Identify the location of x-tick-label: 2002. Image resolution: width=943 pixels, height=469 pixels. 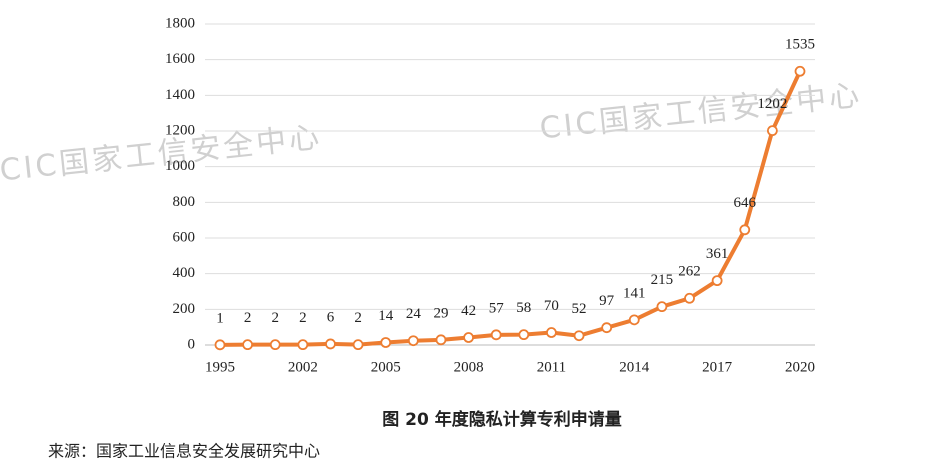
(303, 367).